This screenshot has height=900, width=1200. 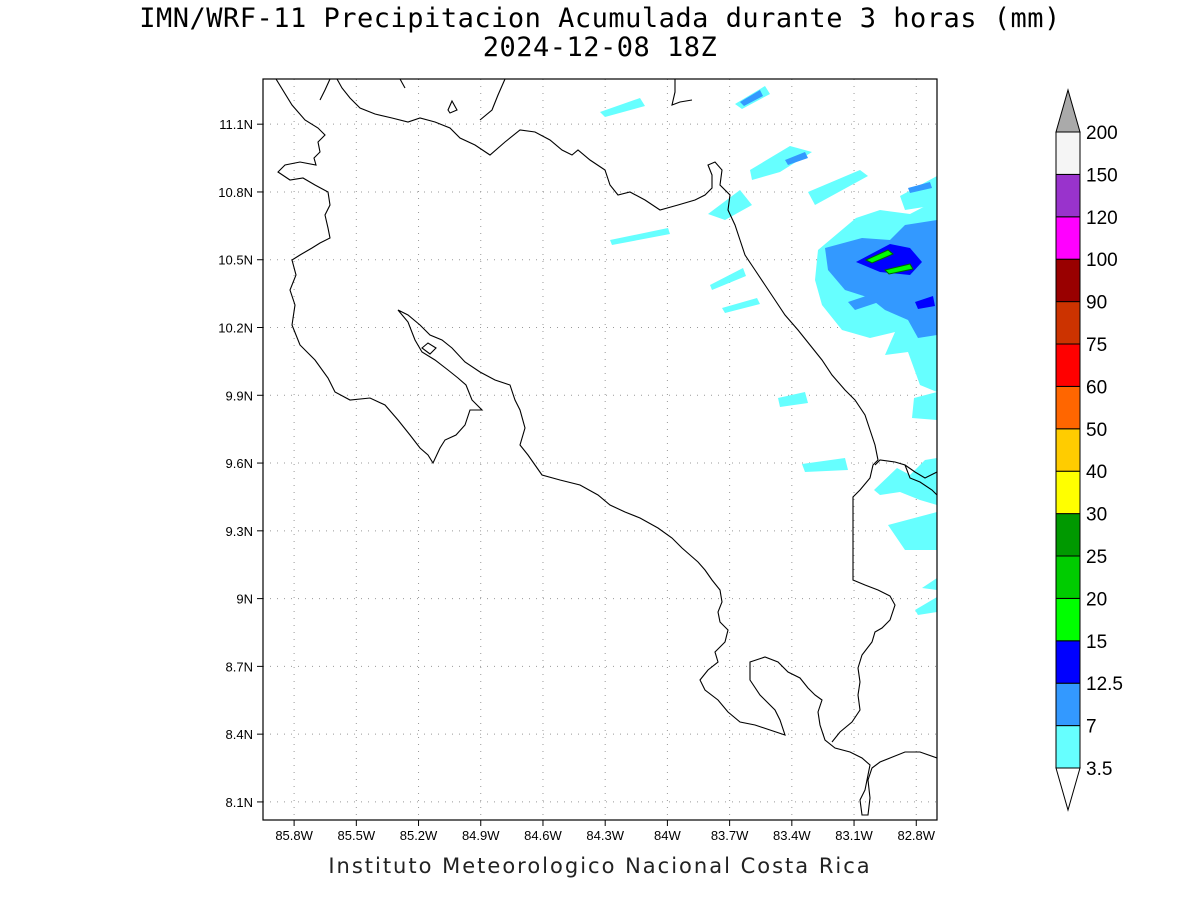 What do you see at coordinates (1096, 430) in the screenshot?
I see `colorbar-label: 50` at bounding box center [1096, 430].